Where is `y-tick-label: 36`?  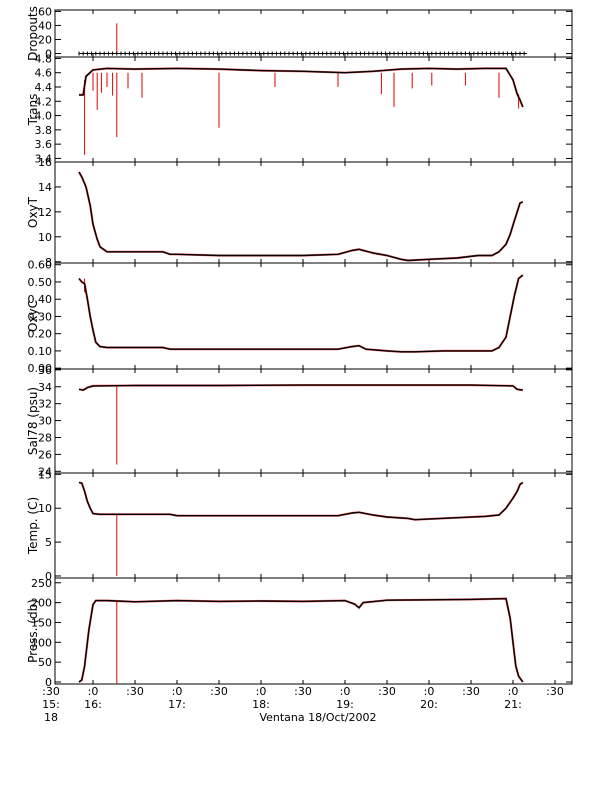
y-tick-label: 36 is located at coordinates (45, 370).